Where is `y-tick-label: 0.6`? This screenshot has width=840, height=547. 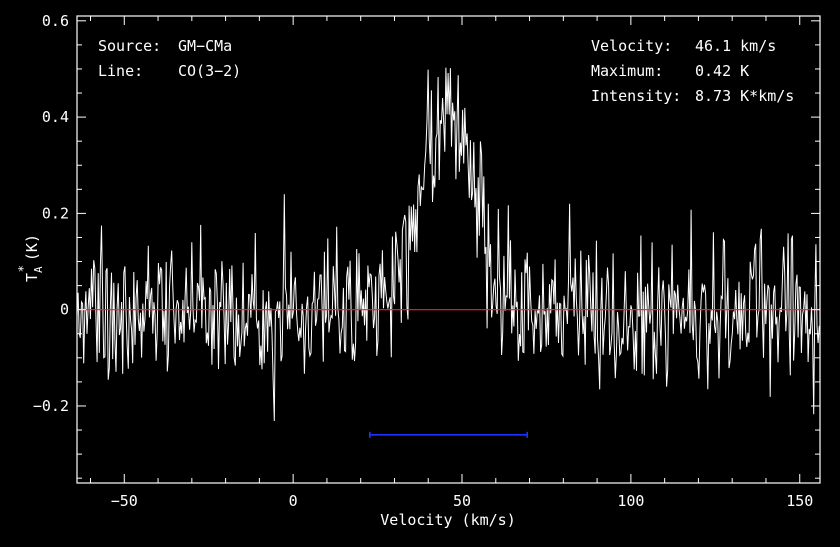 y-tick-label: 0.6 is located at coordinates (55, 21).